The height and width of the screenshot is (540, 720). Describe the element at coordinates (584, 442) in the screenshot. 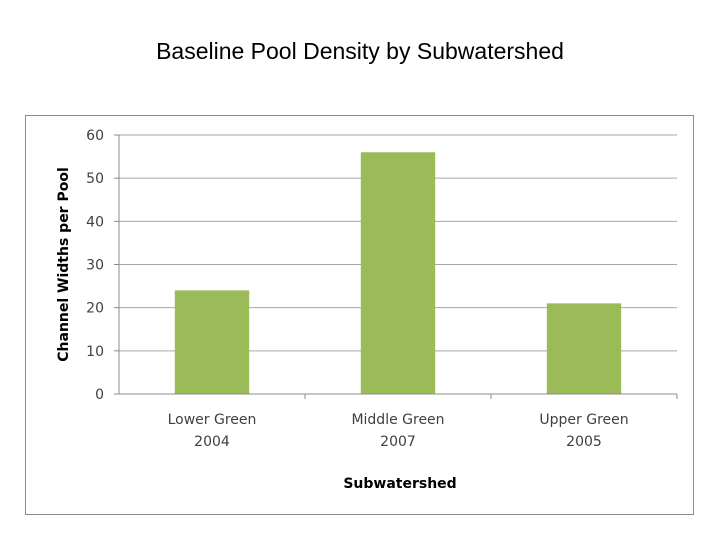

I see `x-tick-label: 2005` at that location.